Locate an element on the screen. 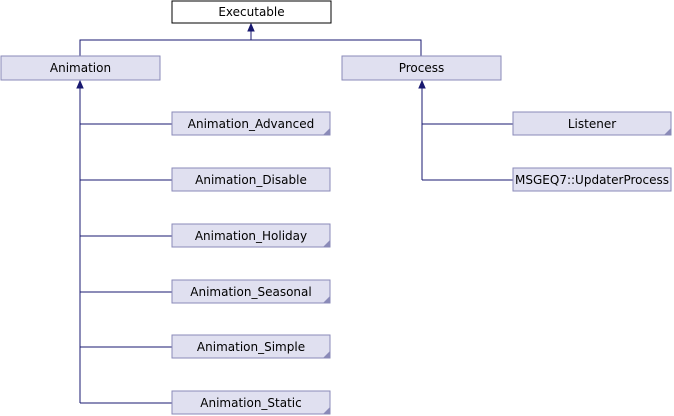  node-animation-static: Animation_Static is located at coordinates (251, 402).